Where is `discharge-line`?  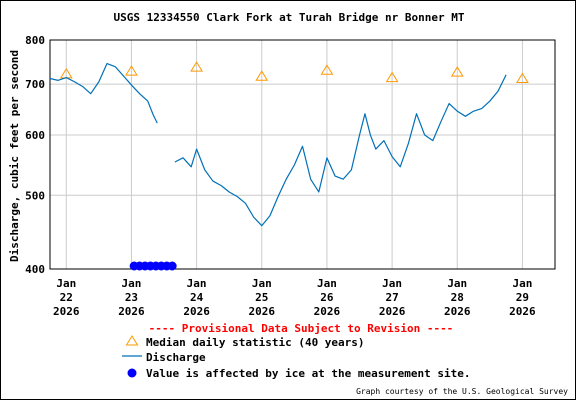
discharge-line is located at coordinates (103, 93).